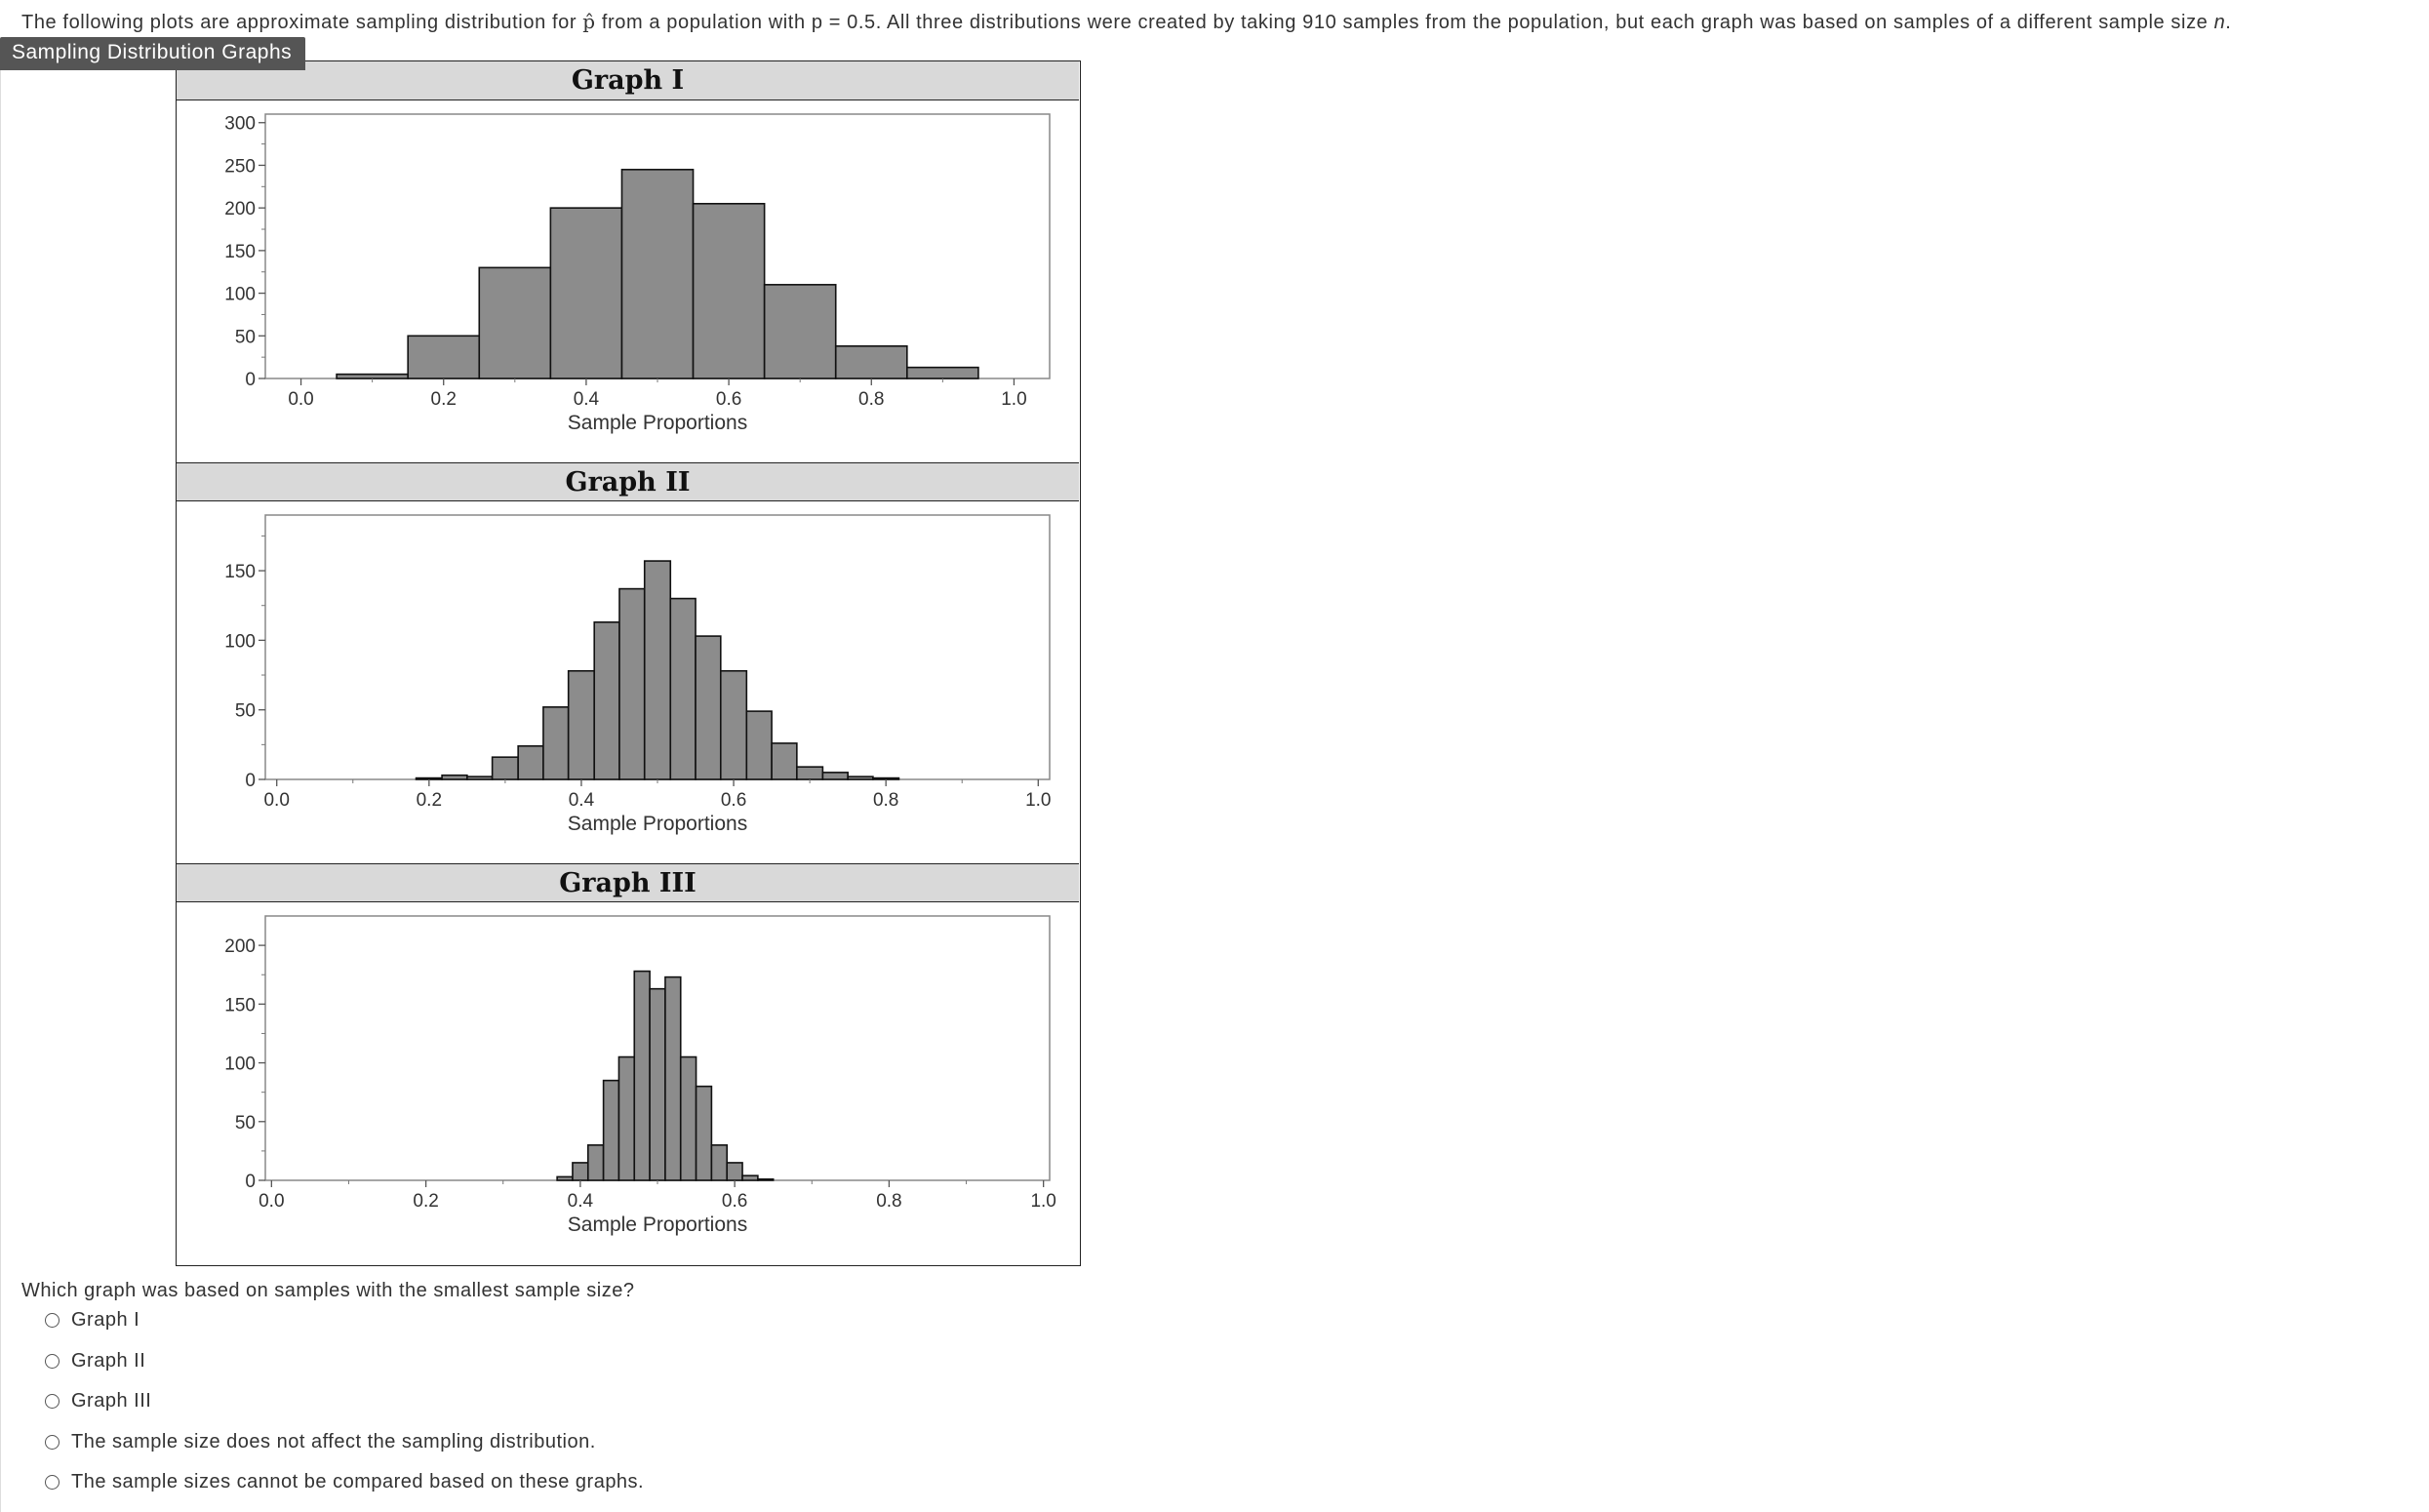  What do you see at coordinates (2228, 22) in the screenshot?
I see `intro-text-part: .` at bounding box center [2228, 22].